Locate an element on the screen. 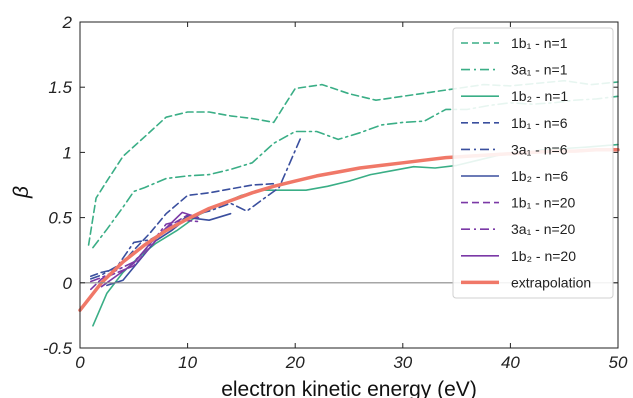  legend-label-1: 3a₁ - n=1 is located at coordinates (539, 70).